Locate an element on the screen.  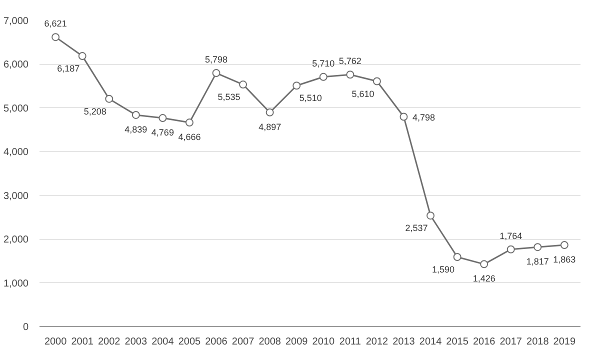
text: 1,817 is located at coordinates (537, 261).